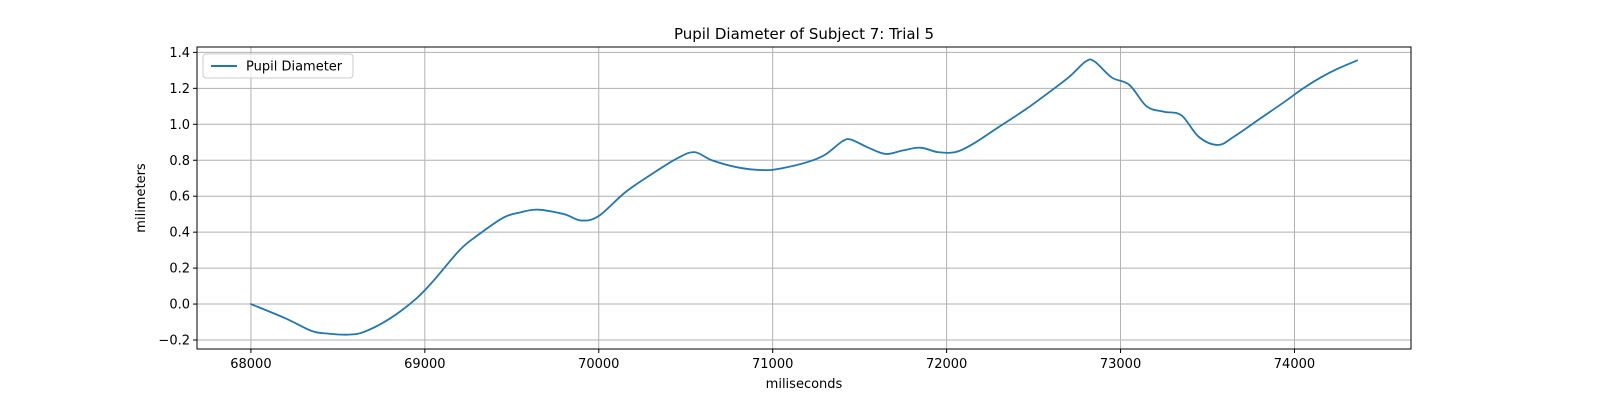 This screenshot has width=1600, height=400. Describe the element at coordinates (141, 198) in the screenshot. I see `y-axis-label: milimeters` at that location.